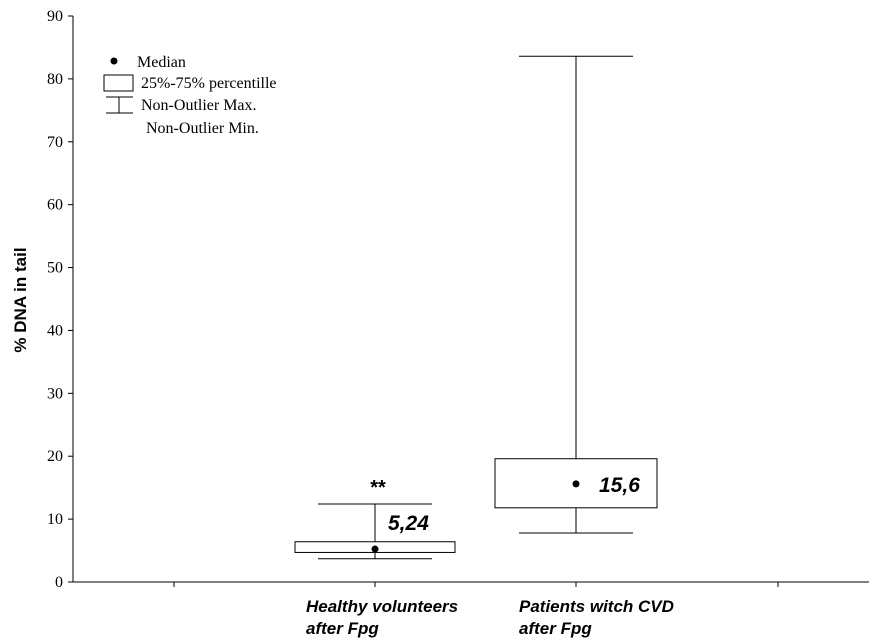  What do you see at coordinates (576, 294) in the screenshot?
I see `box-series: 15,6` at bounding box center [576, 294].